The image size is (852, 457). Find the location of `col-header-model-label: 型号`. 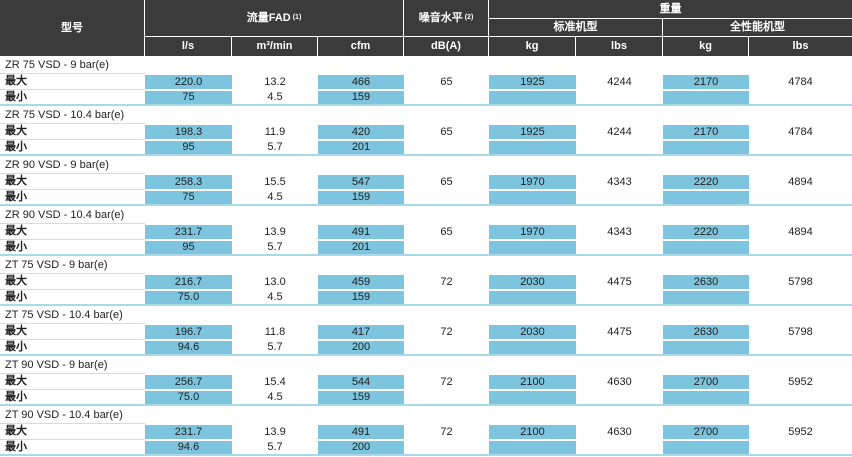

col-header-model-label: 型号 is located at coordinates (72, 27).